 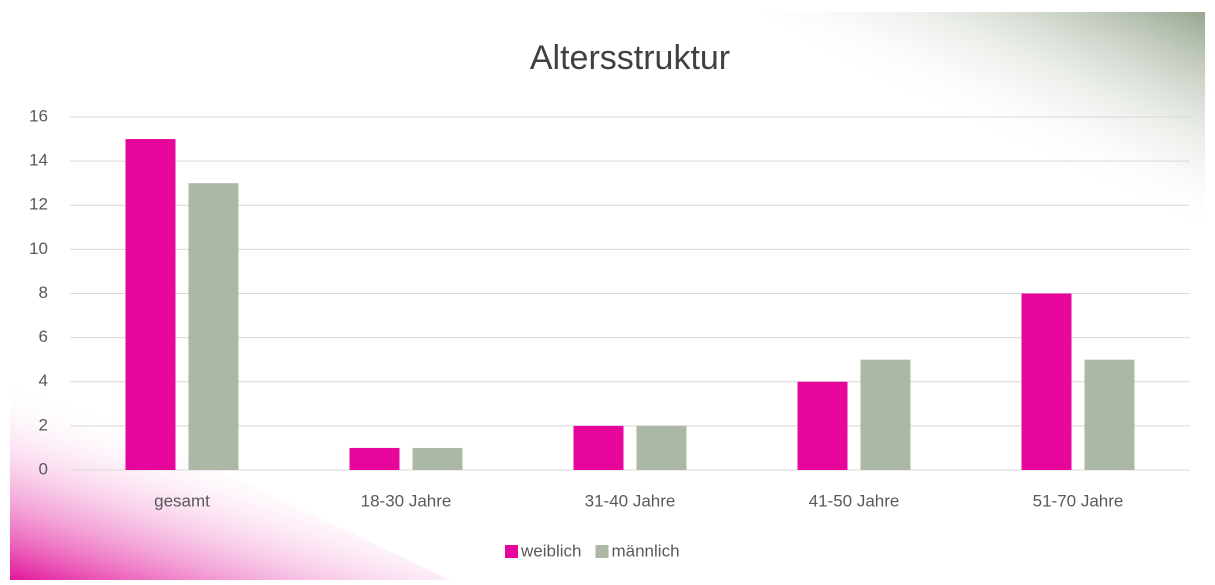 What do you see at coordinates (38, 160) in the screenshot?
I see `y-tick-label: 14` at bounding box center [38, 160].